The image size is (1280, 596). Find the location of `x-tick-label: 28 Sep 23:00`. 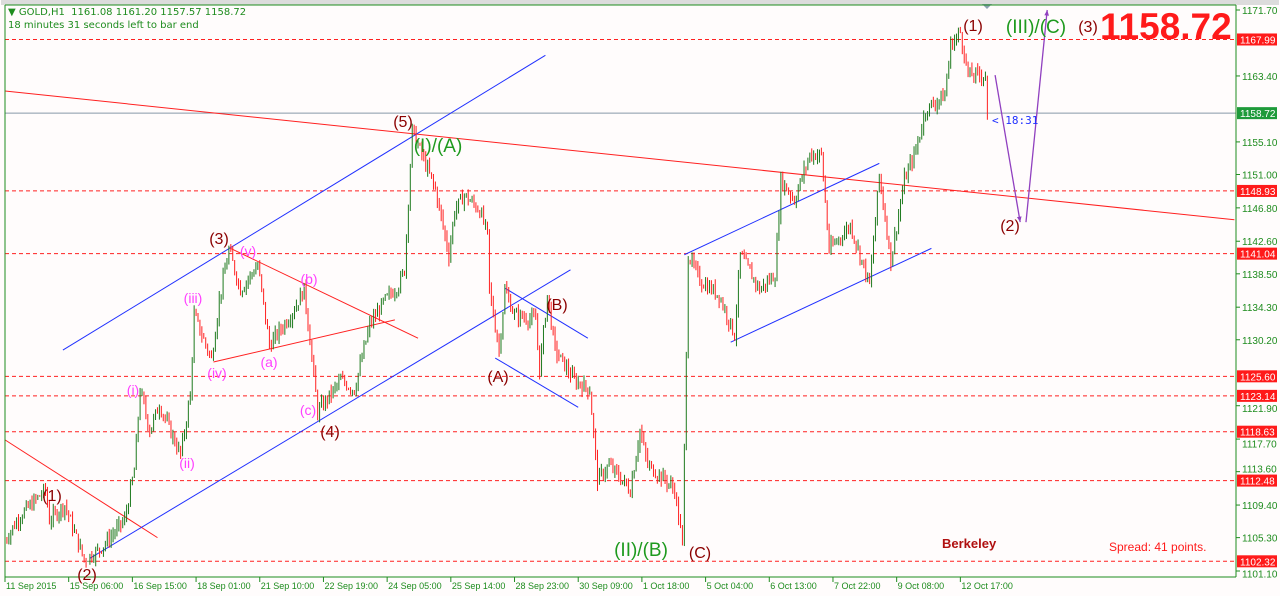

x-tick-label: 28 Sep 23:00 is located at coordinates (543, 586).